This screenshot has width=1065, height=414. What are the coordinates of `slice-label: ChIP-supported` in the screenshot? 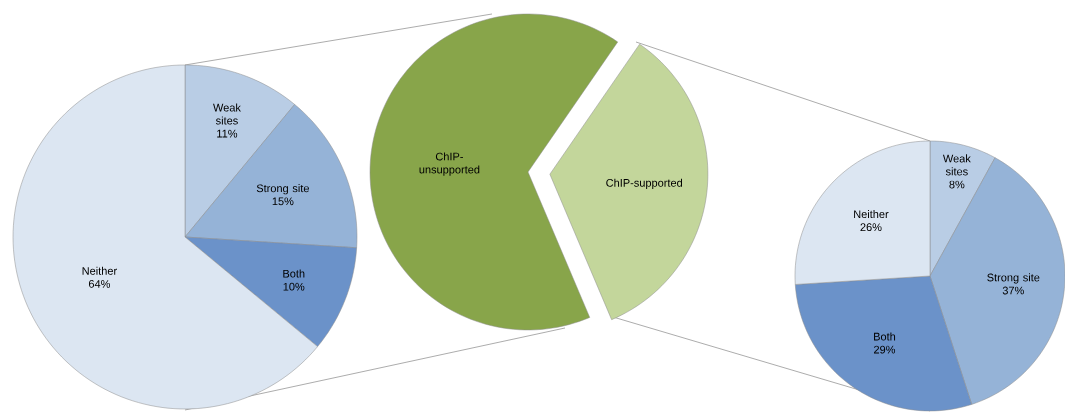 It's located at (644, 183).